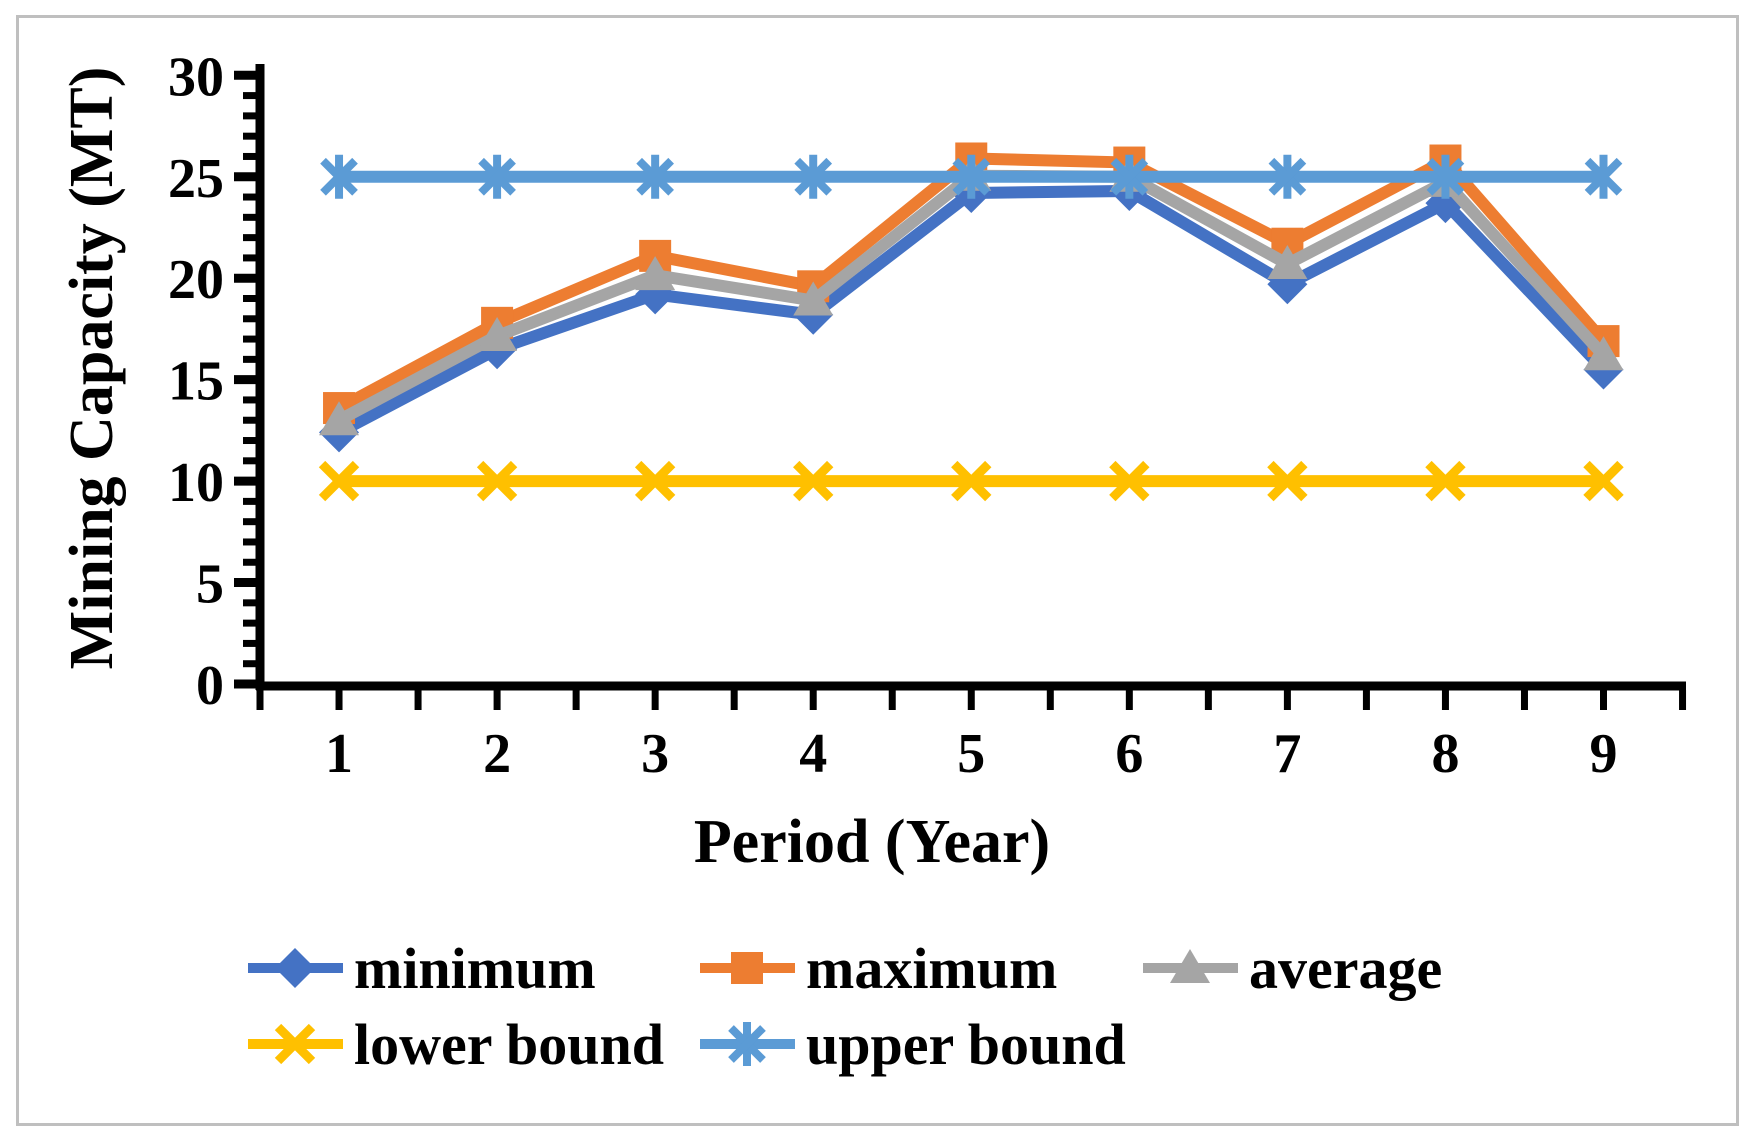 Image resolution: width=1759 pixels, height=1145 pixels. Describe the element at coordinates (196, 483) in the screenshot. I see `y-axis-tick-label: 10` at that location.